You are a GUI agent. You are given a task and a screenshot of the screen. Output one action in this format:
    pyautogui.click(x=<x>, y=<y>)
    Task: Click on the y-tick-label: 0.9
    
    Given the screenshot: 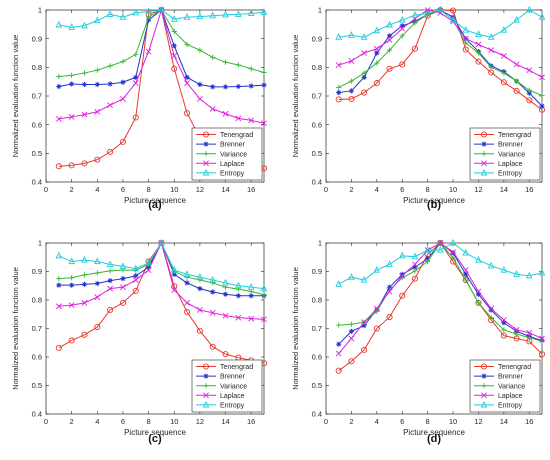 What is the action you would take?
    pyautogui.click(x=37, y=38)
    